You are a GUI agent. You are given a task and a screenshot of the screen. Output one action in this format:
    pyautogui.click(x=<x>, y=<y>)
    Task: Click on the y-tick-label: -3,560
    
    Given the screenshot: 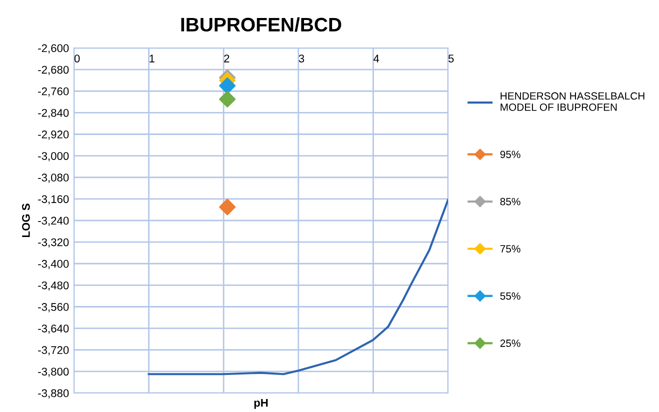 What is the action you would take?
    pyautogui.click(x=53, y=307)
    